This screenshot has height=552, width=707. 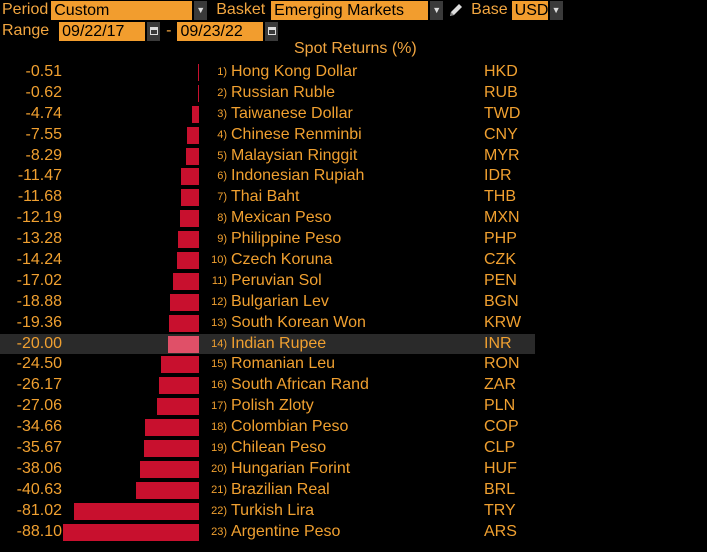 I want to click on bar-inr, so click(x=183, y=344).